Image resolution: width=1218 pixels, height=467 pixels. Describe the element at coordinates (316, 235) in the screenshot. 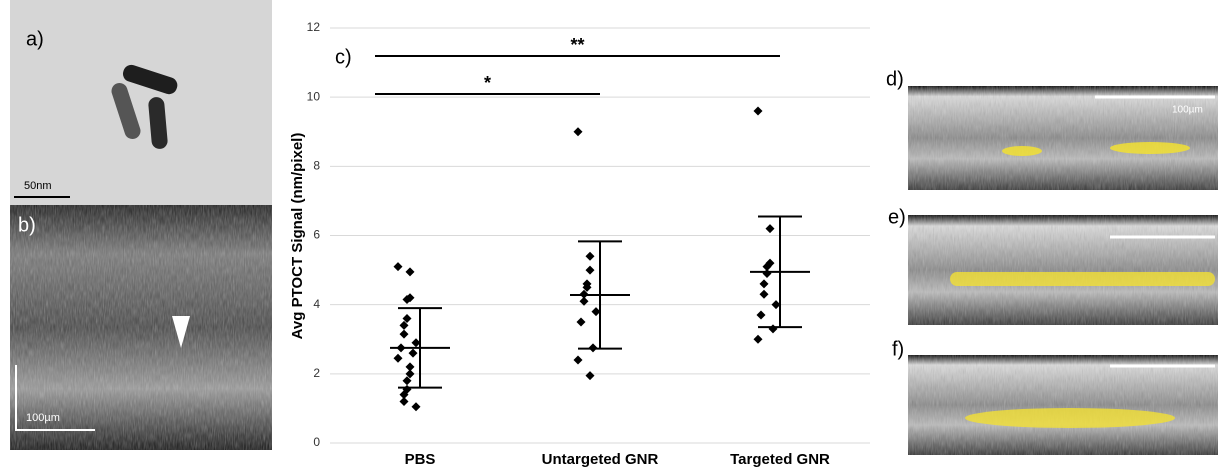

I see `y-tick-label: 6` at that location.